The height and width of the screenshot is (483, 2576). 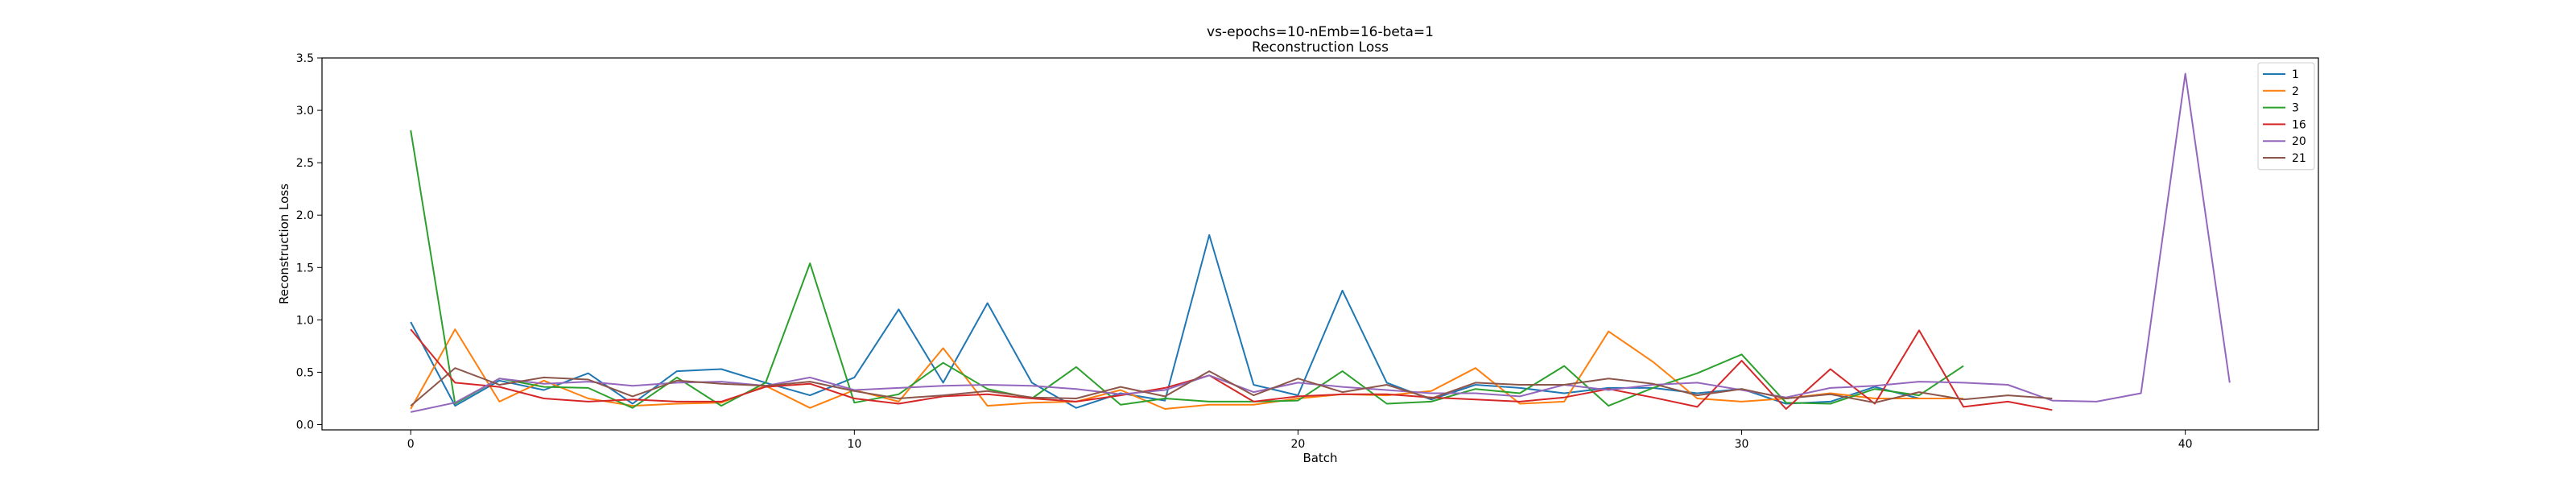 What do you see at coordinates (284, 244) in the screenshot?
I see `y-axis-label: Reconstruction Loss` at bounding box center [284, 244].